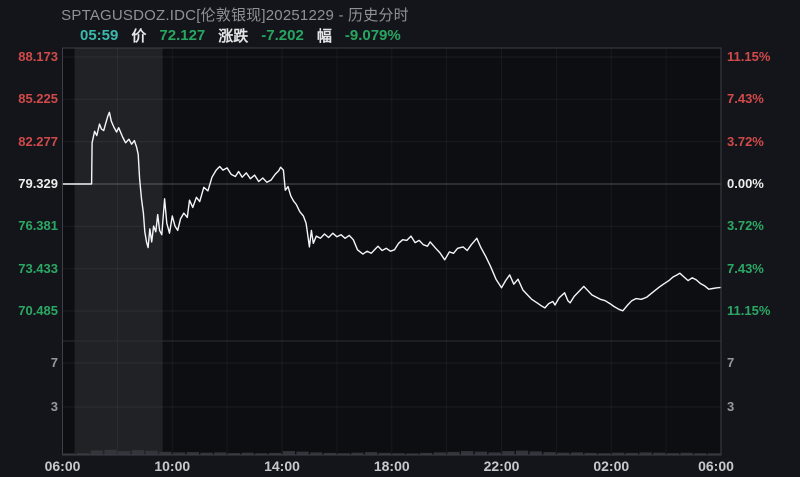 Image resolution: width=800 pixels, height=477 pixels. I want to click on price-label: 价, so click(139, 36).